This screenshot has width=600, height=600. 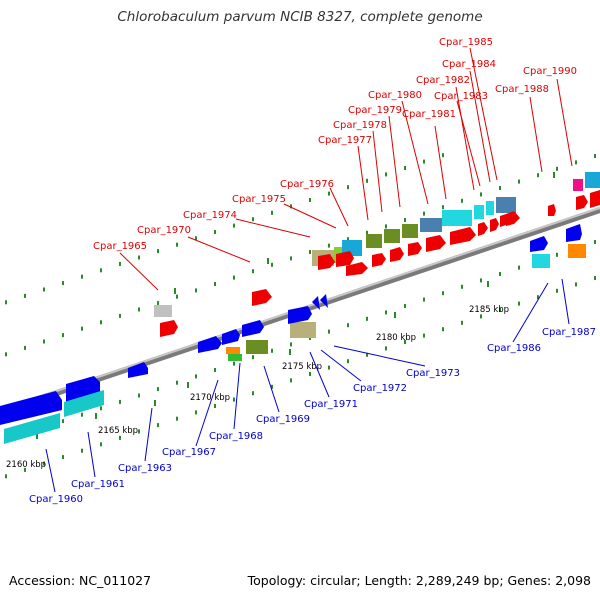 What do you see at coordinates (375, 110) in the screenshot?
I see `label-cpar-1979: Cpar_1979` at bounding box center [375, 110].